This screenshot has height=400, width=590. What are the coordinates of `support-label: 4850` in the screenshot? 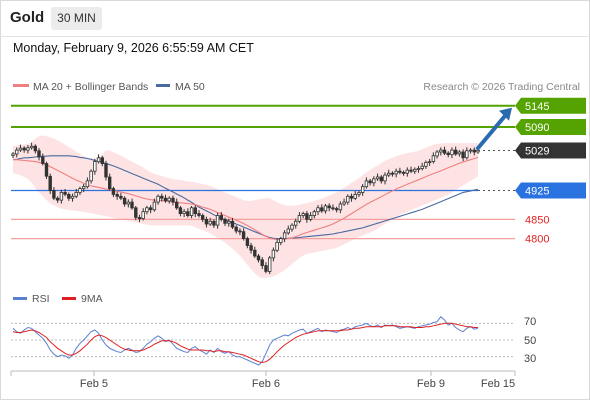 It's located at (537, 220).